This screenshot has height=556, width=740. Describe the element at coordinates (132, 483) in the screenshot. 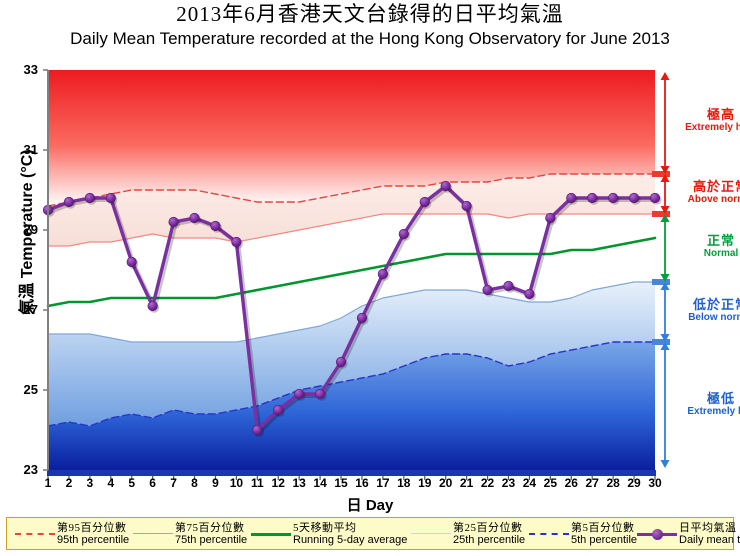

I see `x-tick-5: 5` at that location.